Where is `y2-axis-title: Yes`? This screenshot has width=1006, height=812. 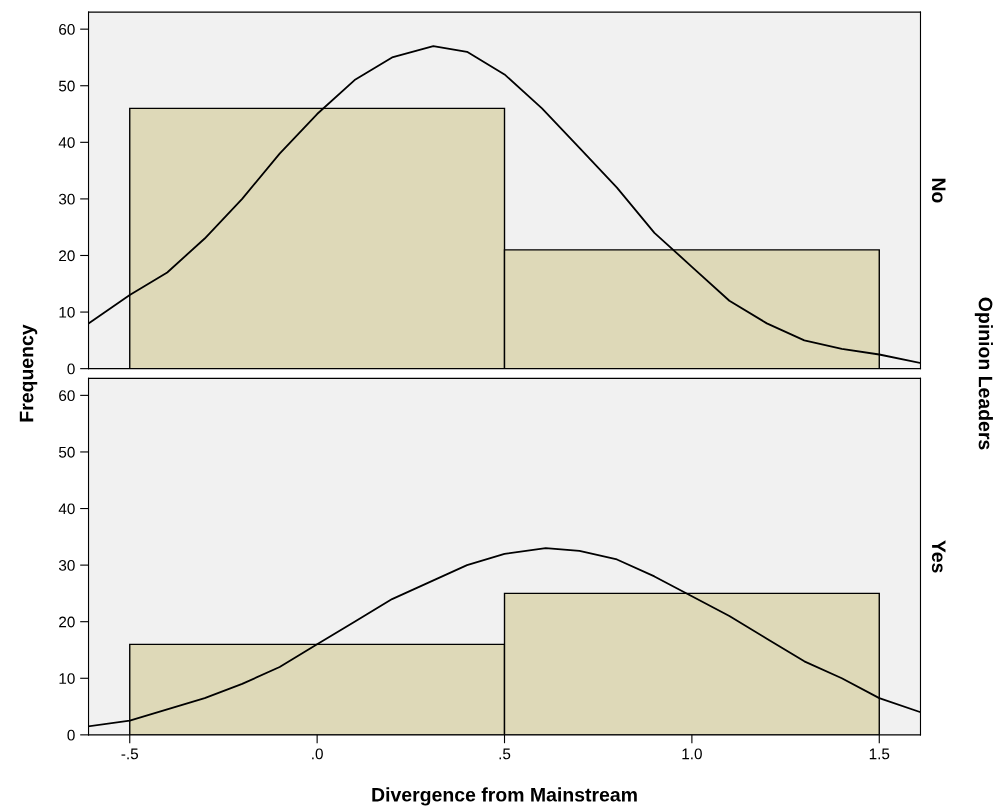 y2-axis-title: Yes is located at coordinates (938, 556).